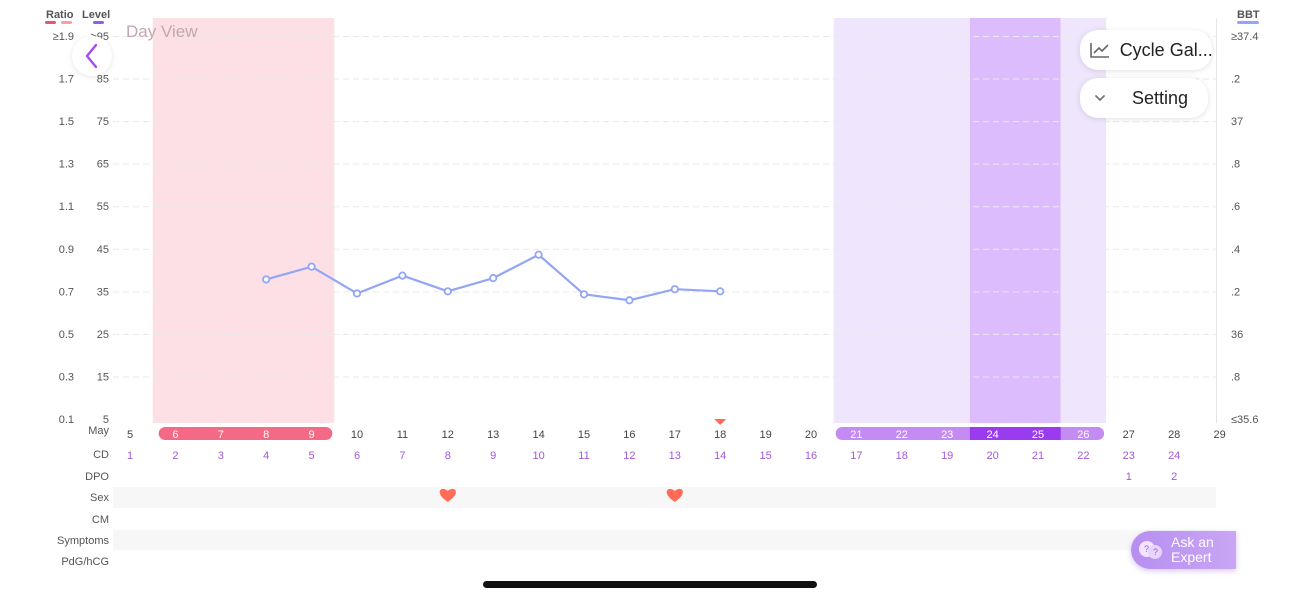 This screenshot has height=600, width=1300. Describe the element at coordinates (66, 122) in the screenshot. I see `ratio-tick: 1.5` at that location.